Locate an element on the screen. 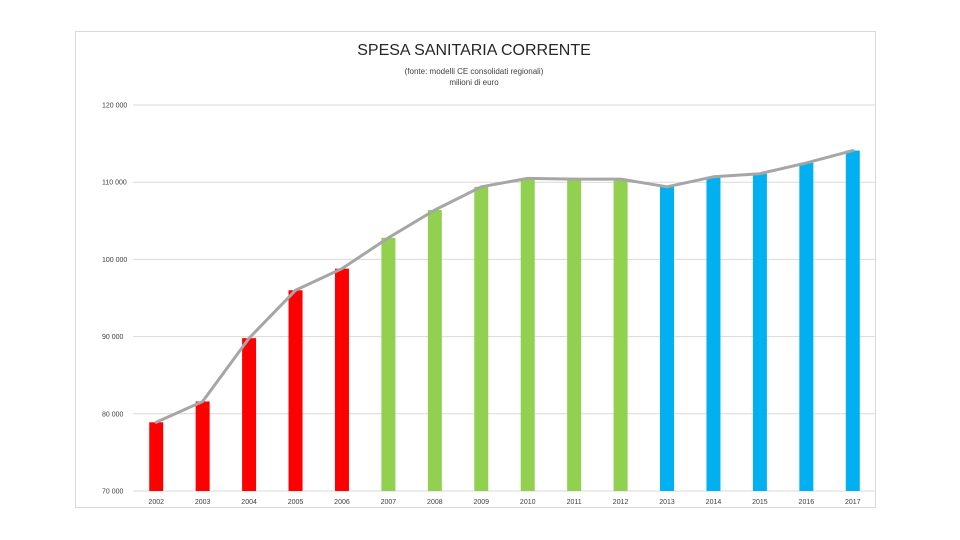 This screenshot has height=540, width=960. bar-2015 is located at coordinates (759, 332).